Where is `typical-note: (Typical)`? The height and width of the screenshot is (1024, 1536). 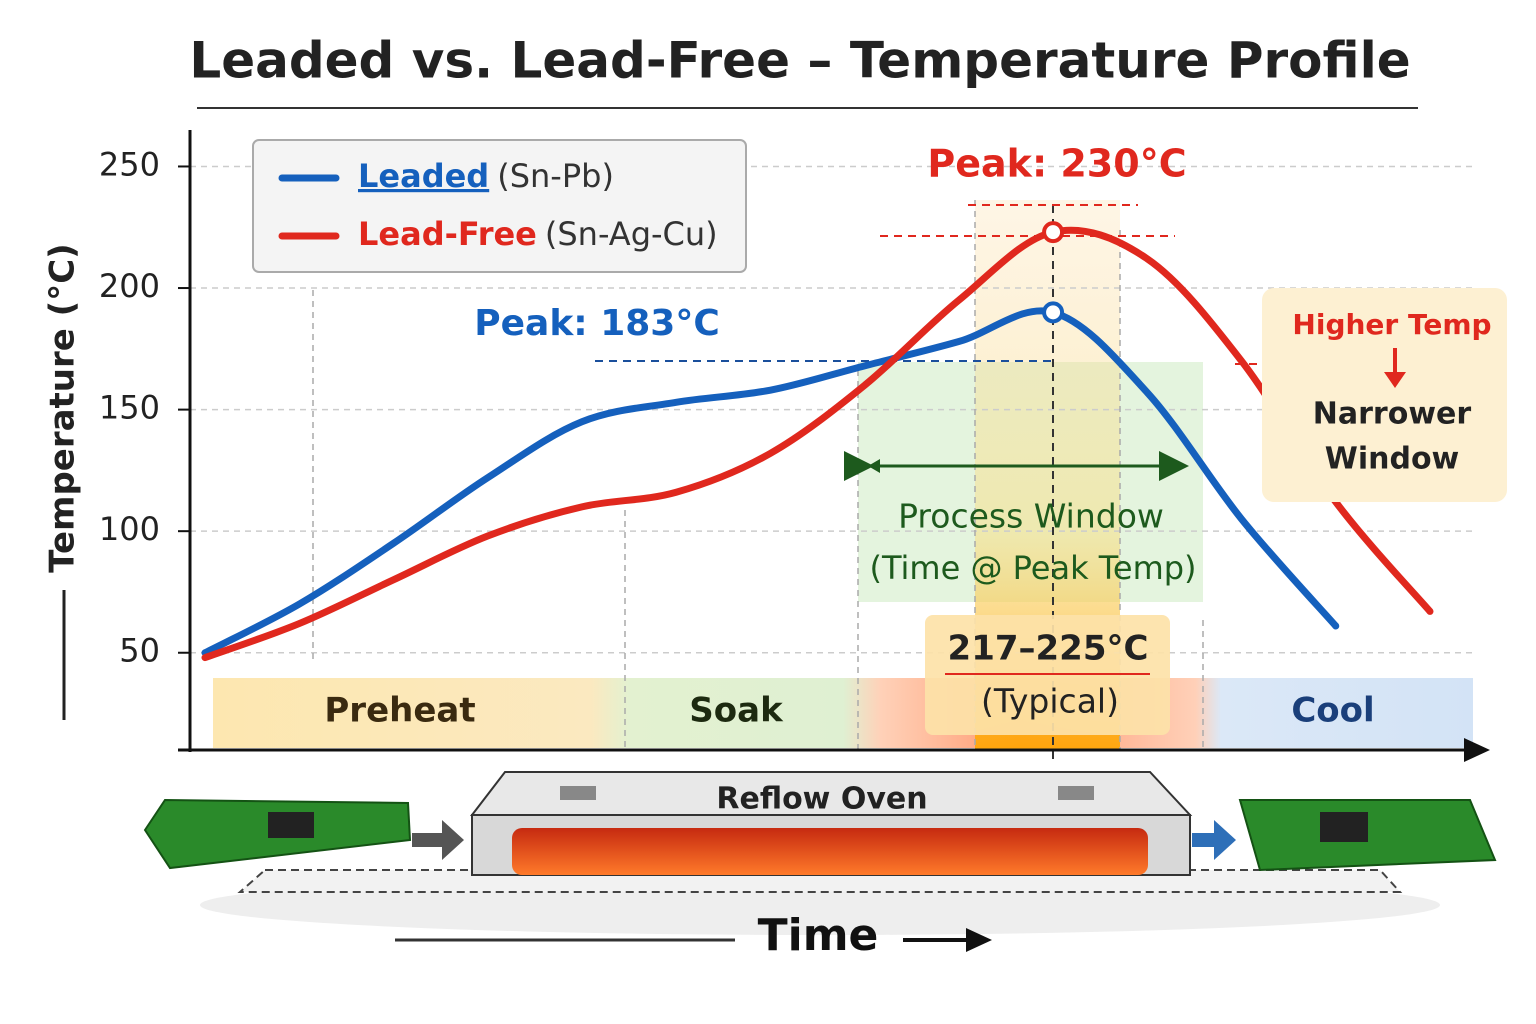
typical-note: (Typical) is located at coordinates (1050, 701).